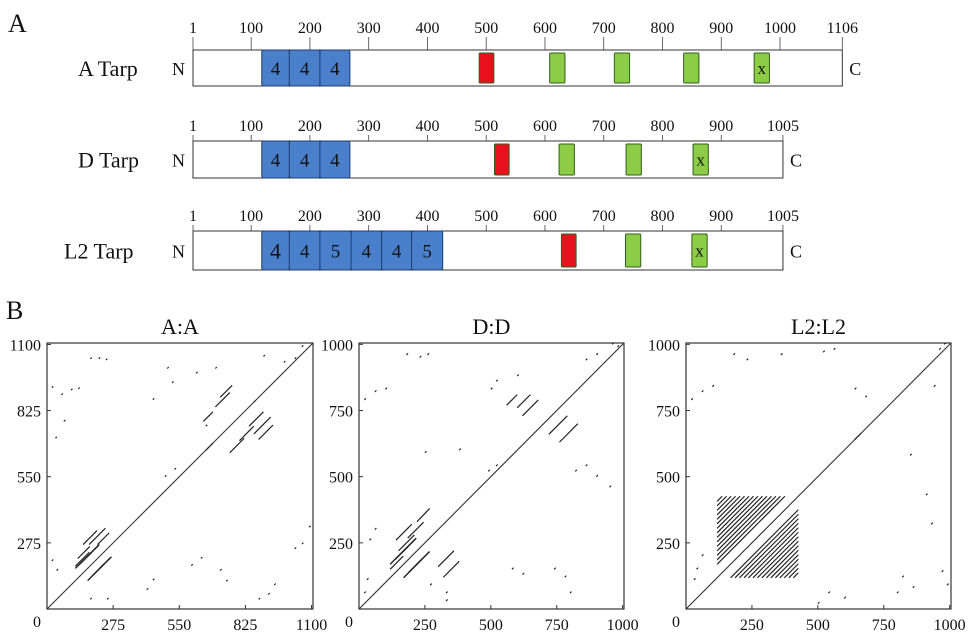 This screenshot has height=632, width=968. What do you see at coordinates (310, 126) in the screenshot?
I see `position-tick-label: 200` at bounding box center [310, 126].